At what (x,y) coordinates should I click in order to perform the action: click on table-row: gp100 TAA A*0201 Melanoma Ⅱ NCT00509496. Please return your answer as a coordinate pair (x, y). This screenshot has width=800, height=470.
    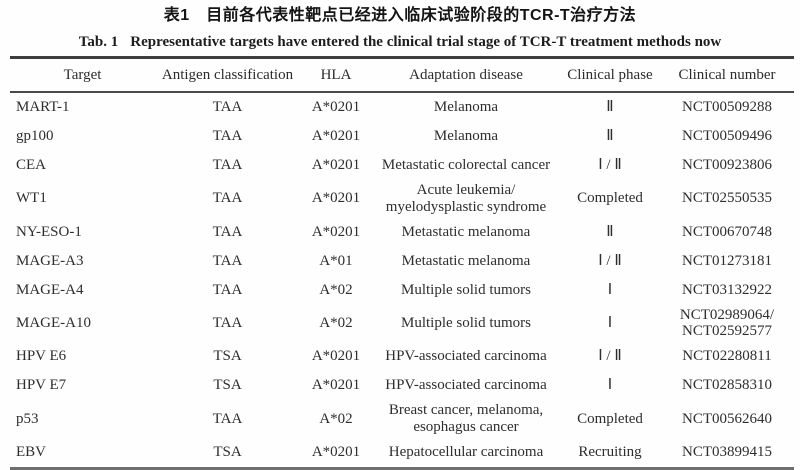
    Looking at the image, I should click on (402, 136).